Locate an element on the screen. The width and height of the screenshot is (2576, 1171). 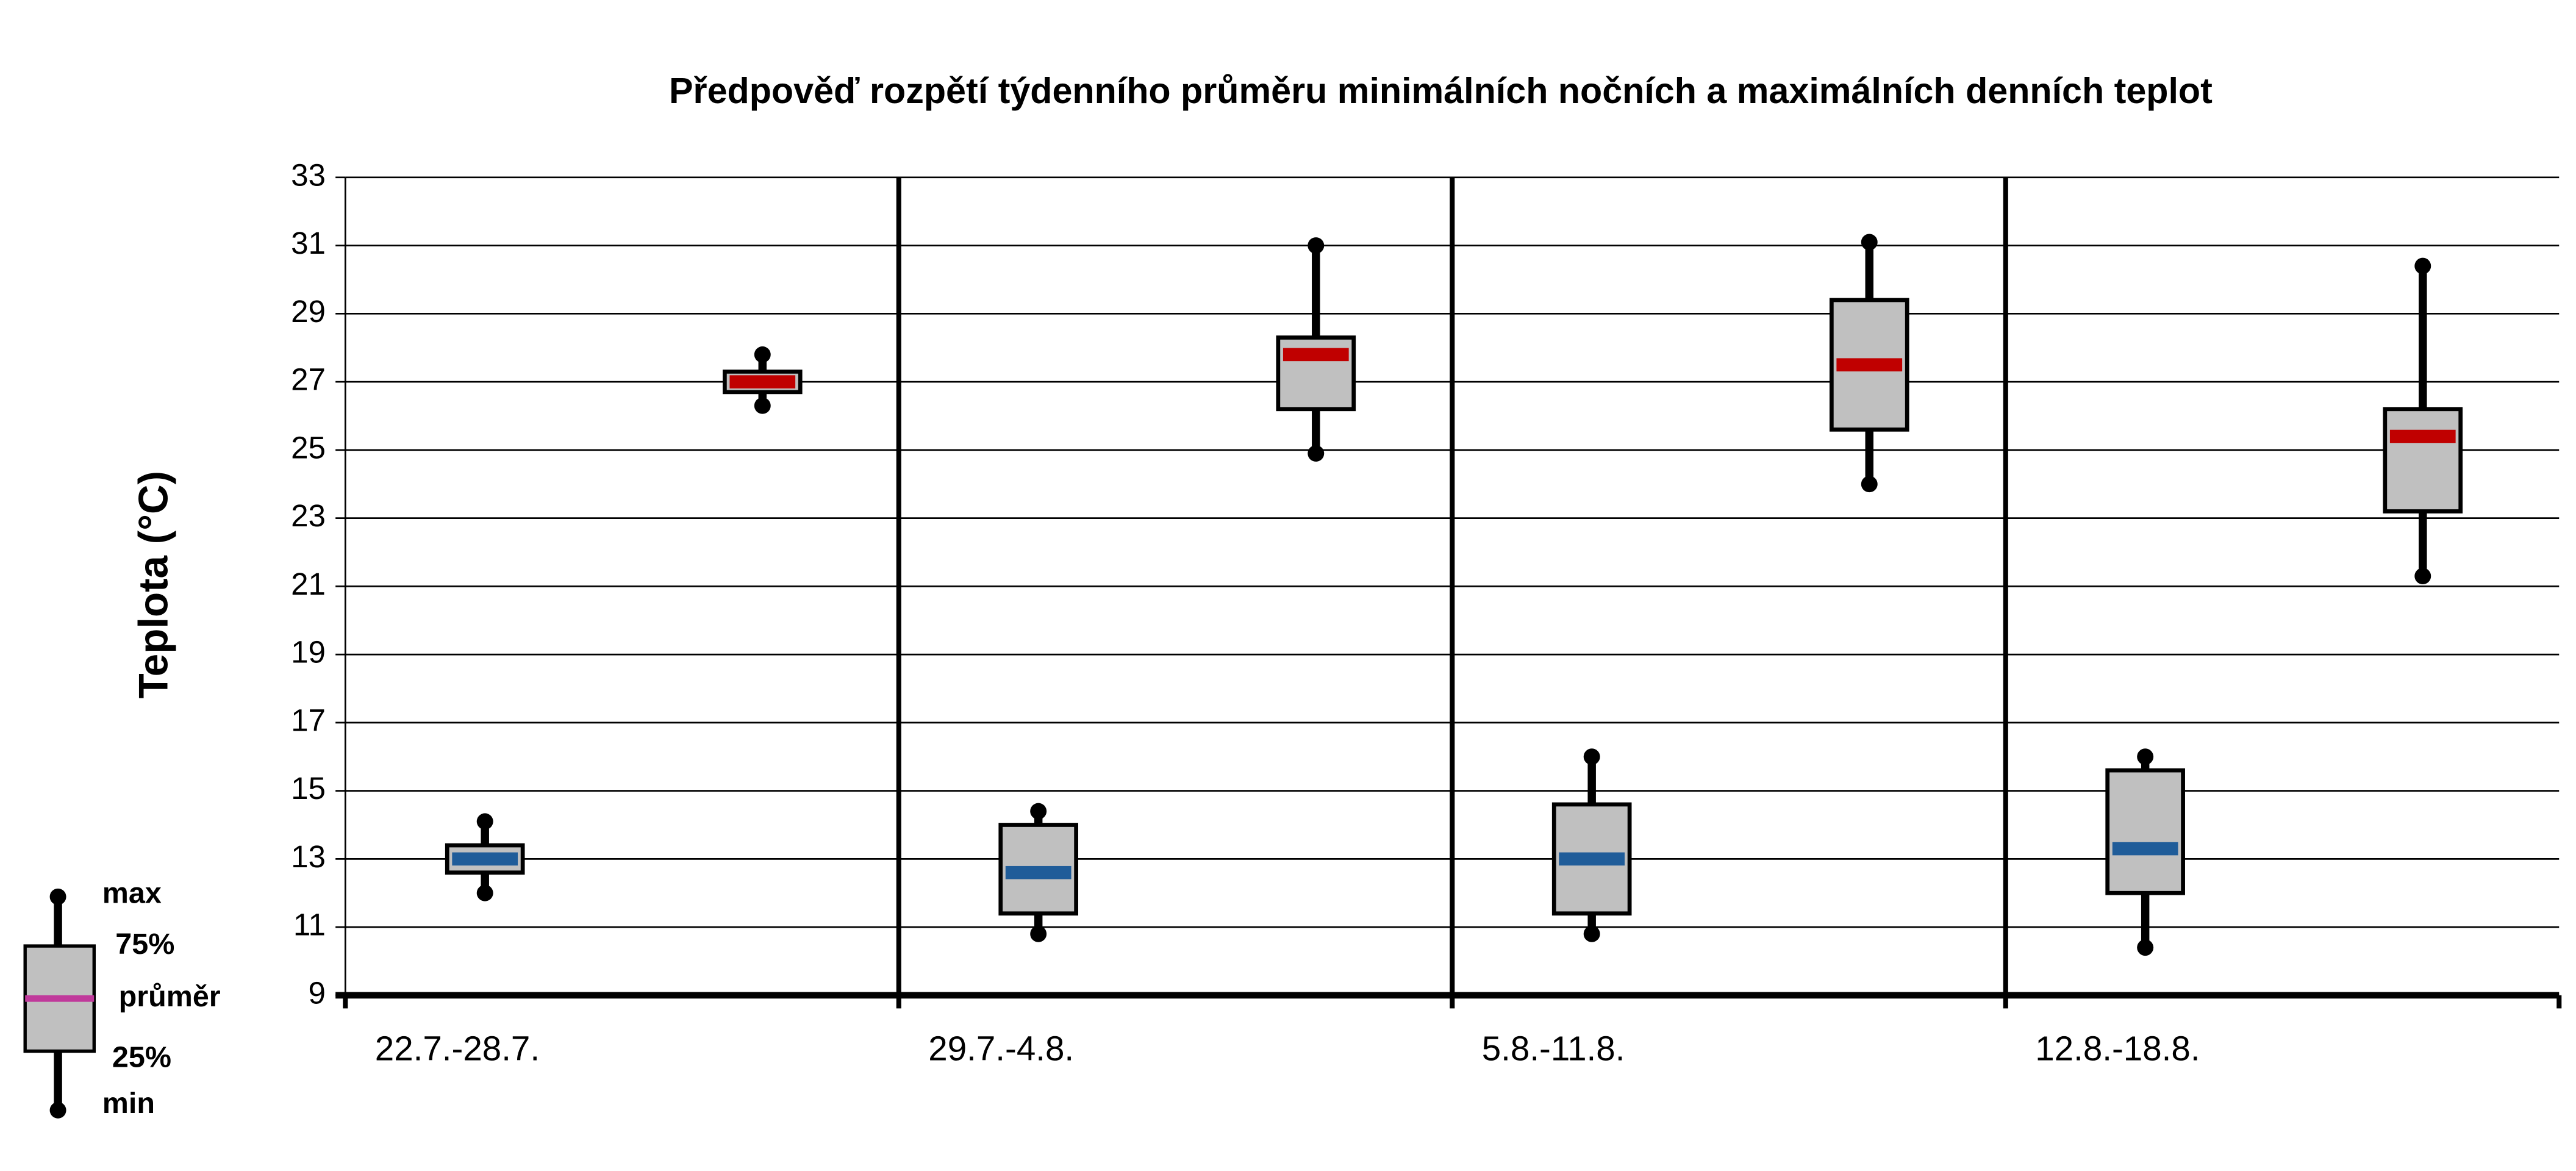
y-tick-label: 31 is located at coordinates (308, 243).